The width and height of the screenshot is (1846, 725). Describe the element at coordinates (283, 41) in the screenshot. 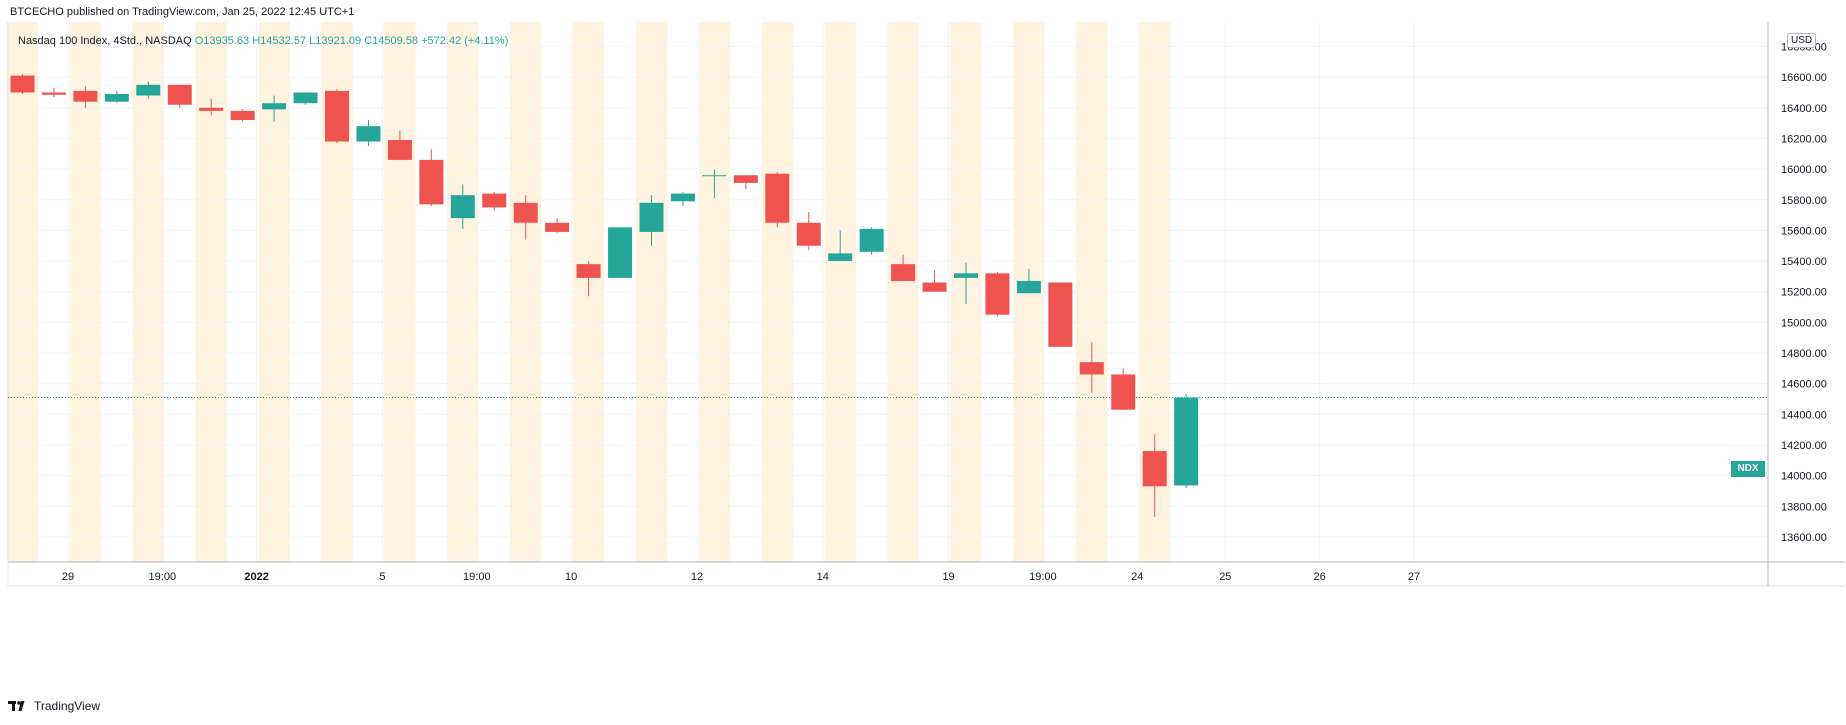

I see `high-value: 14532.57` at that location.